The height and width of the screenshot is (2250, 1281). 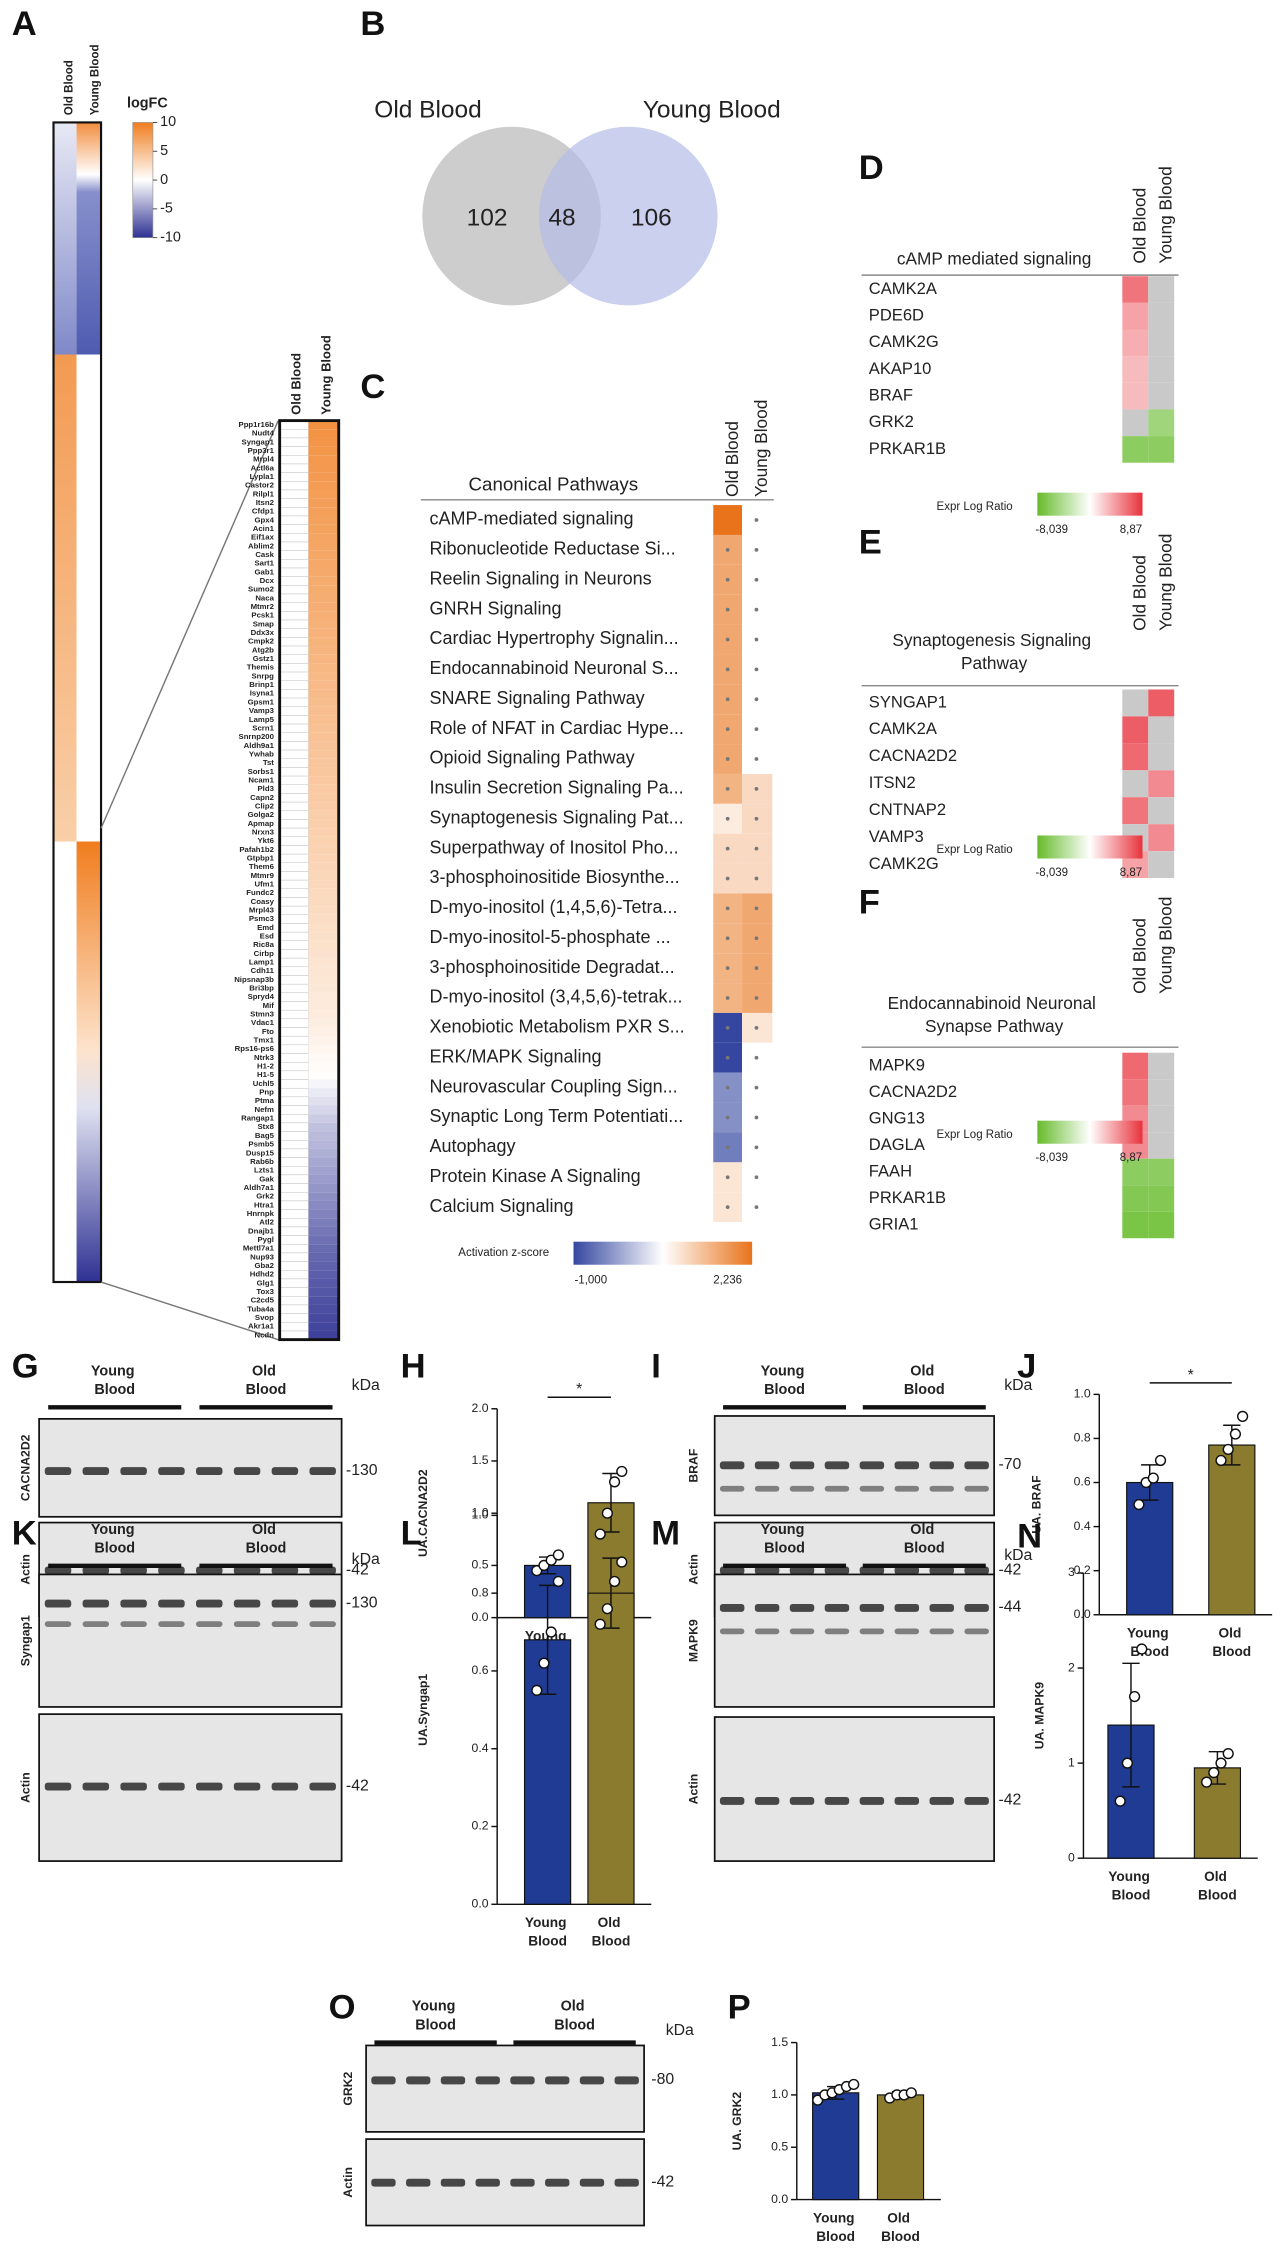 What do you see at coordinates (77, 702) in the screenshot?
I see `overview-frame` at bounding box center [77, 702].